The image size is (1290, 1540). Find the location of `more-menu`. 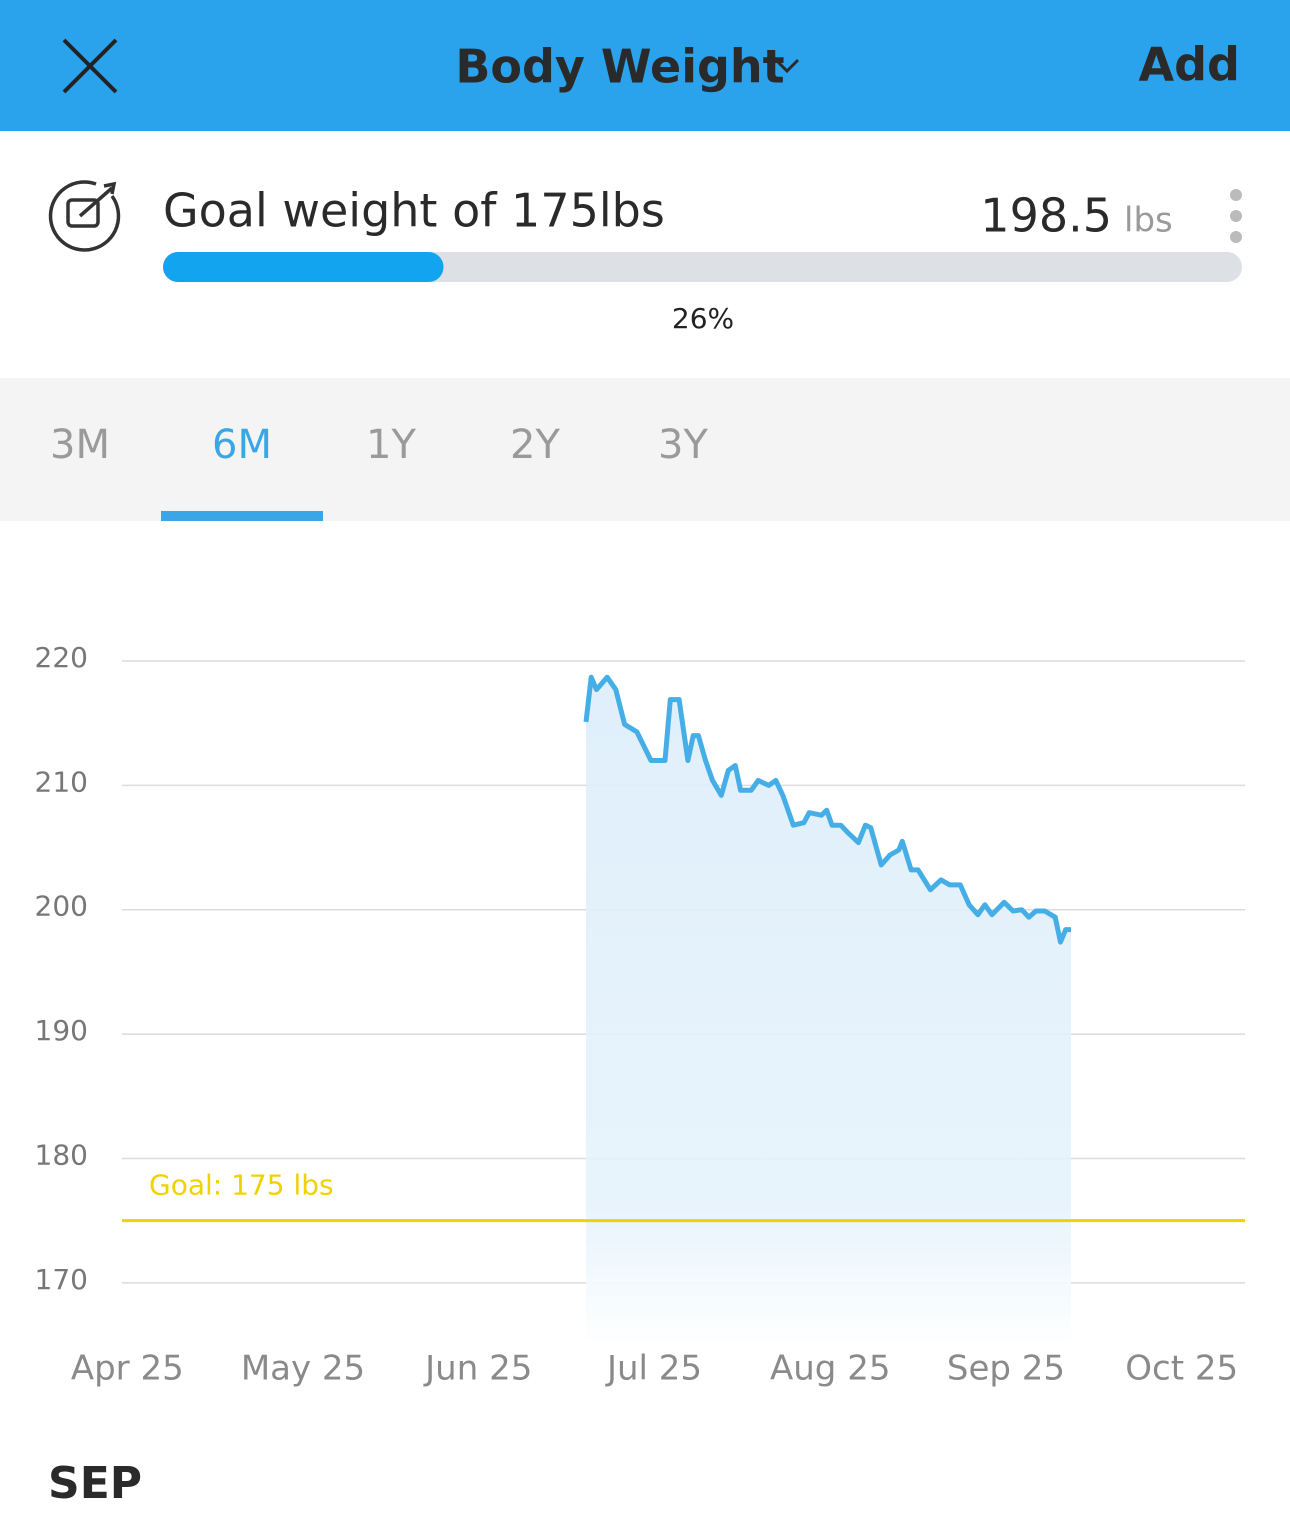

more-menu is located at coordinates (1236, 216).